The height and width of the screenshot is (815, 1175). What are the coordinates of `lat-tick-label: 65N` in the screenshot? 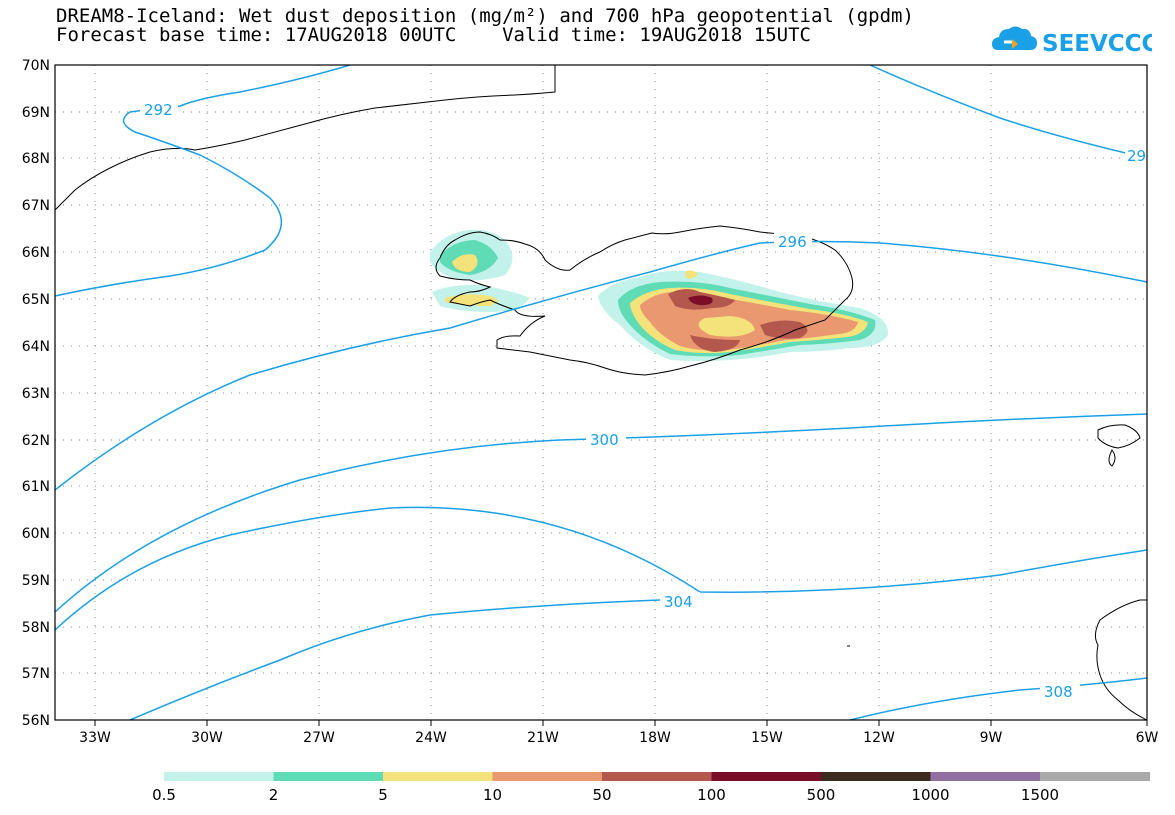 It's located at (36, 300).